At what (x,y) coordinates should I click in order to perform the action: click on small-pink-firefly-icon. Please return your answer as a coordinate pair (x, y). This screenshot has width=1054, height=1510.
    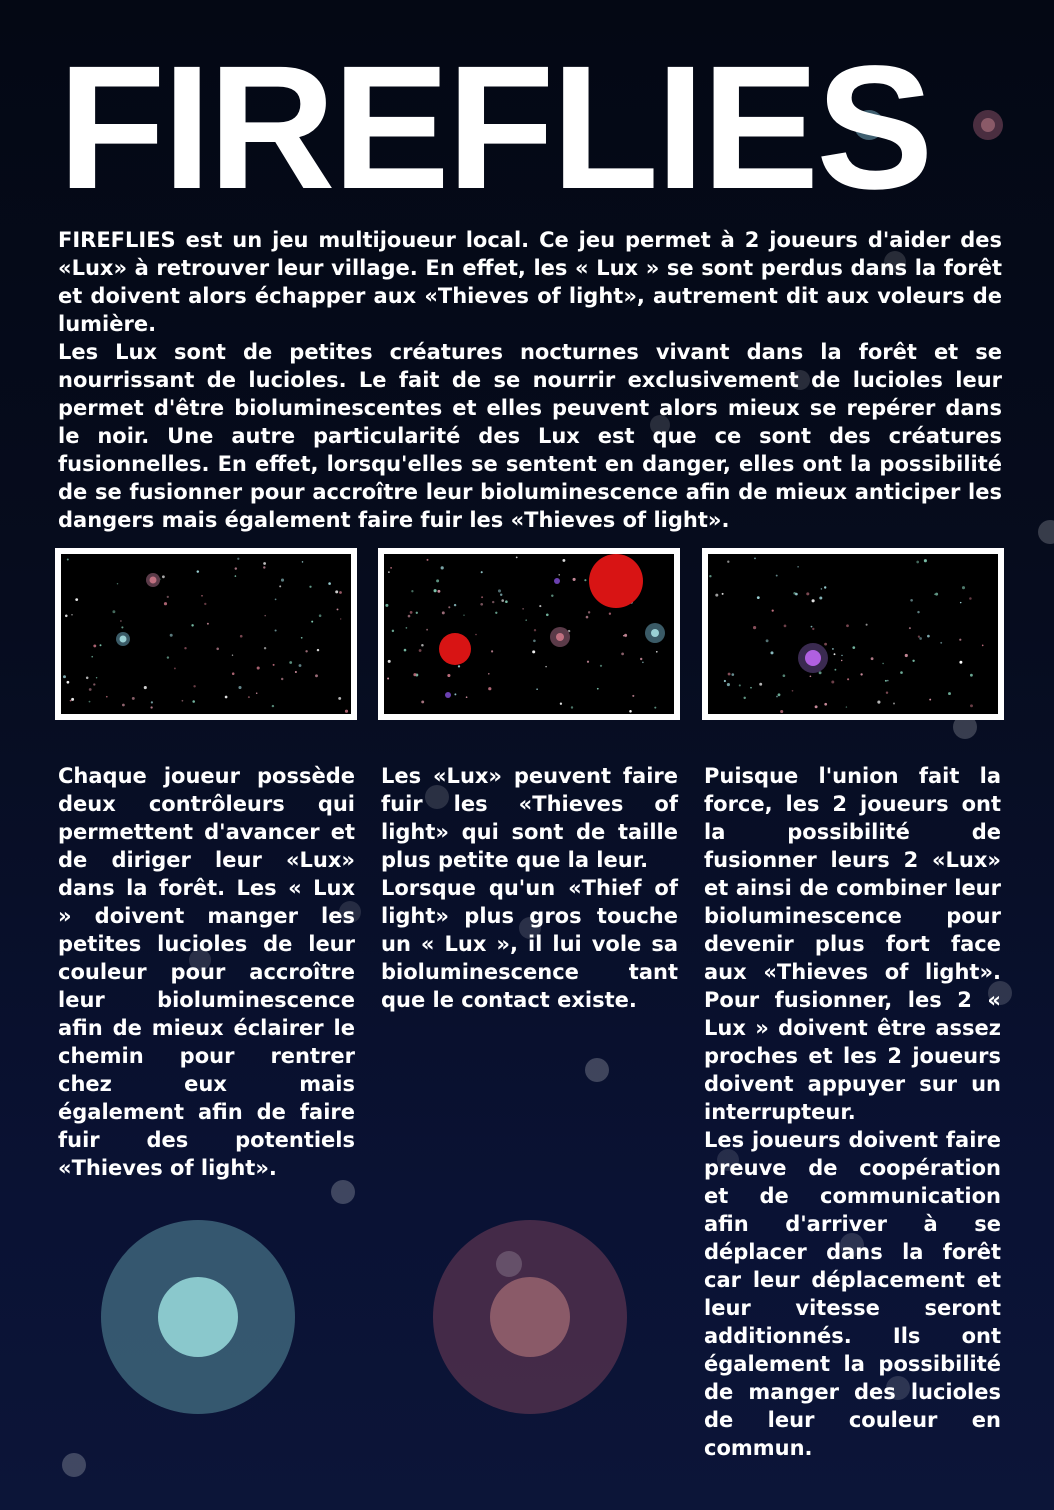
    Looking at the image, I should click on (988, 125).